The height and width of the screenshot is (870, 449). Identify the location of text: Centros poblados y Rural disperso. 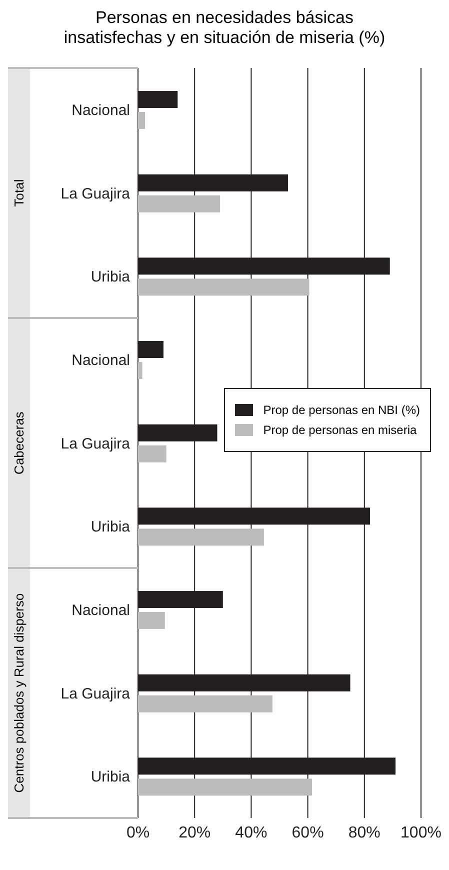
(19, 693).